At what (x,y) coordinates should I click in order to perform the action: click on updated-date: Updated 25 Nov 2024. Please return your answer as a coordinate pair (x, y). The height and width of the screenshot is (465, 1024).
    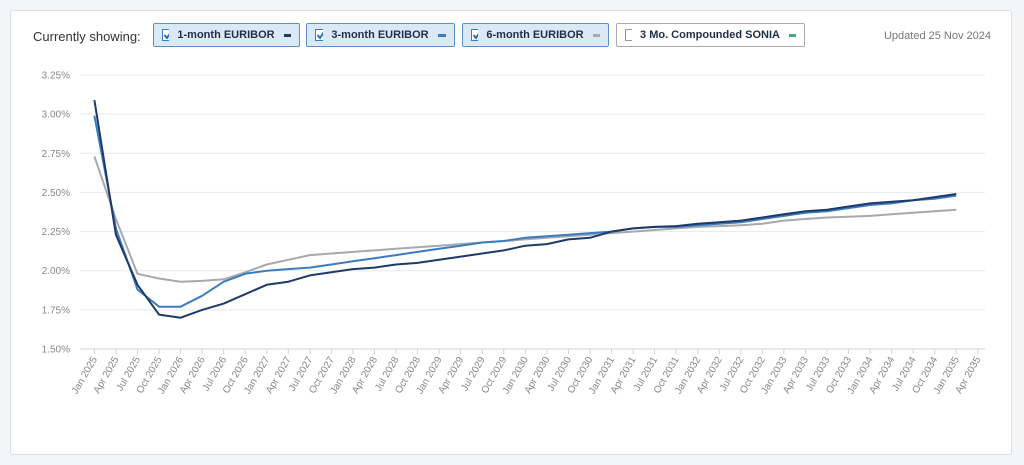
    Looking at the image, I should click on (937, 36).